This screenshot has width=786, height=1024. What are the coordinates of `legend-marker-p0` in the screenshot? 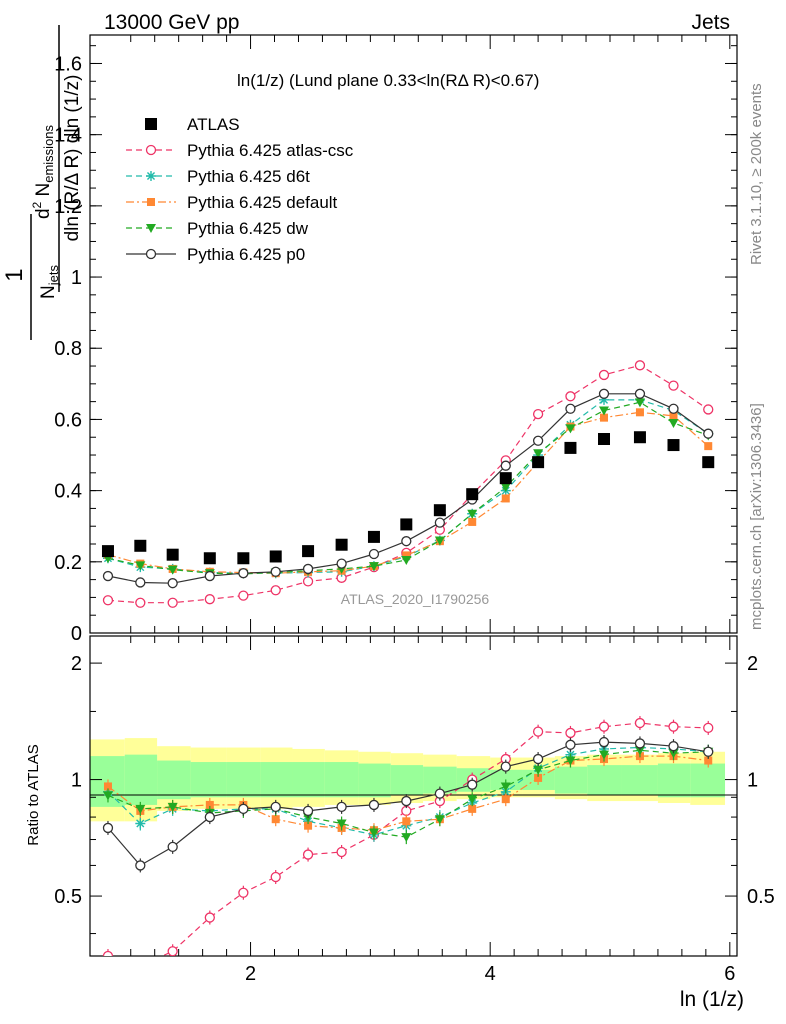 It's located at (151, 254).